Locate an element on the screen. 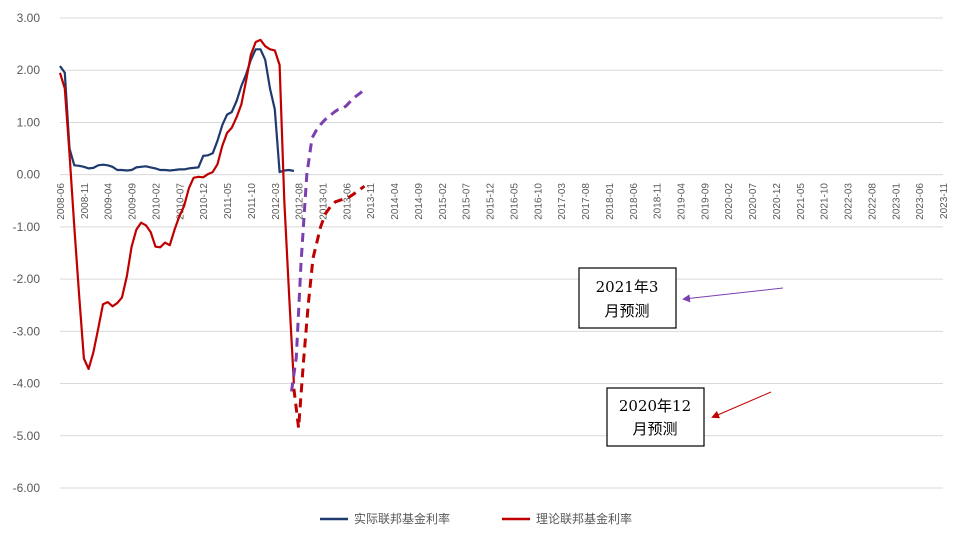 This screenshot has height=541, width=960. x-tick-label: 2009-04 is located at coordinates (109, 201).